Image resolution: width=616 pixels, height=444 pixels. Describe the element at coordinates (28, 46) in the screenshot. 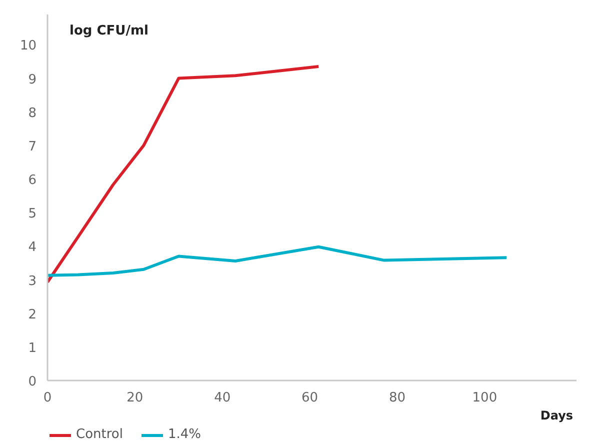

I see `y-tick-label: 10` at that location.